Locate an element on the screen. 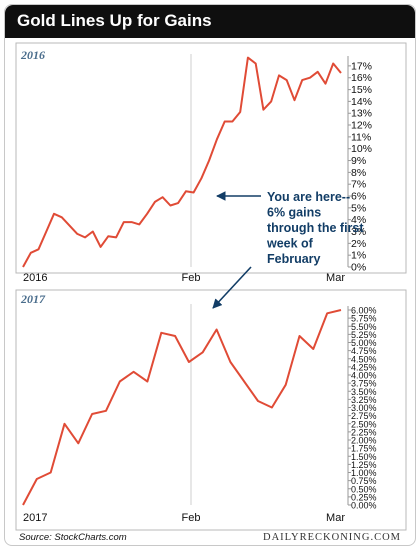 This screenshot has width=420, height=550. y-tick-label: 7% is located at coordinates (358, 185).